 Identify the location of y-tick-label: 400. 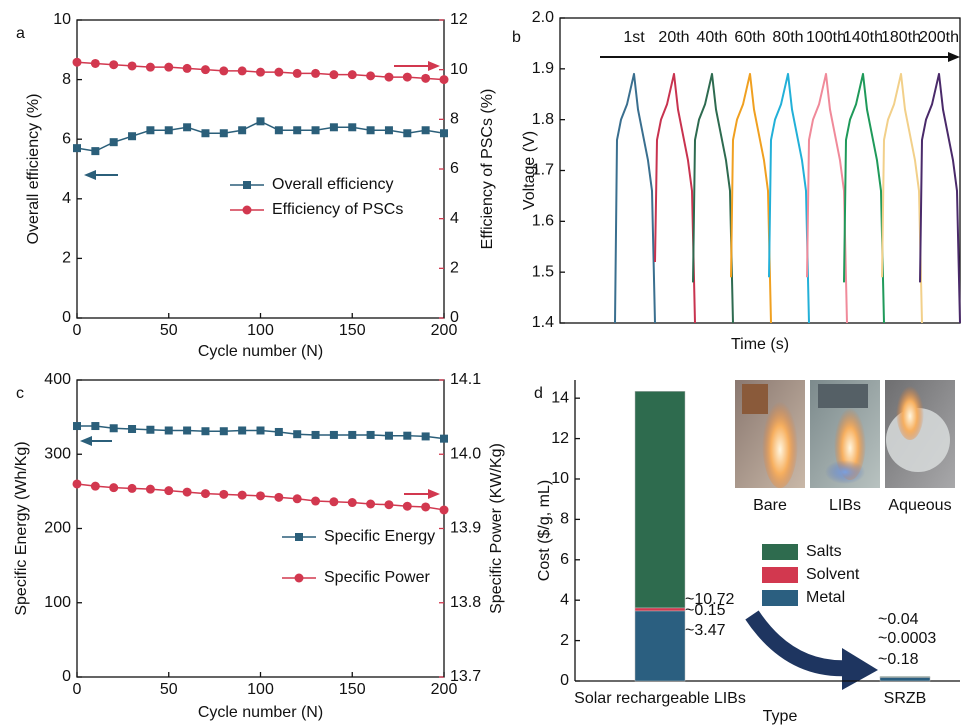
(57, 379).